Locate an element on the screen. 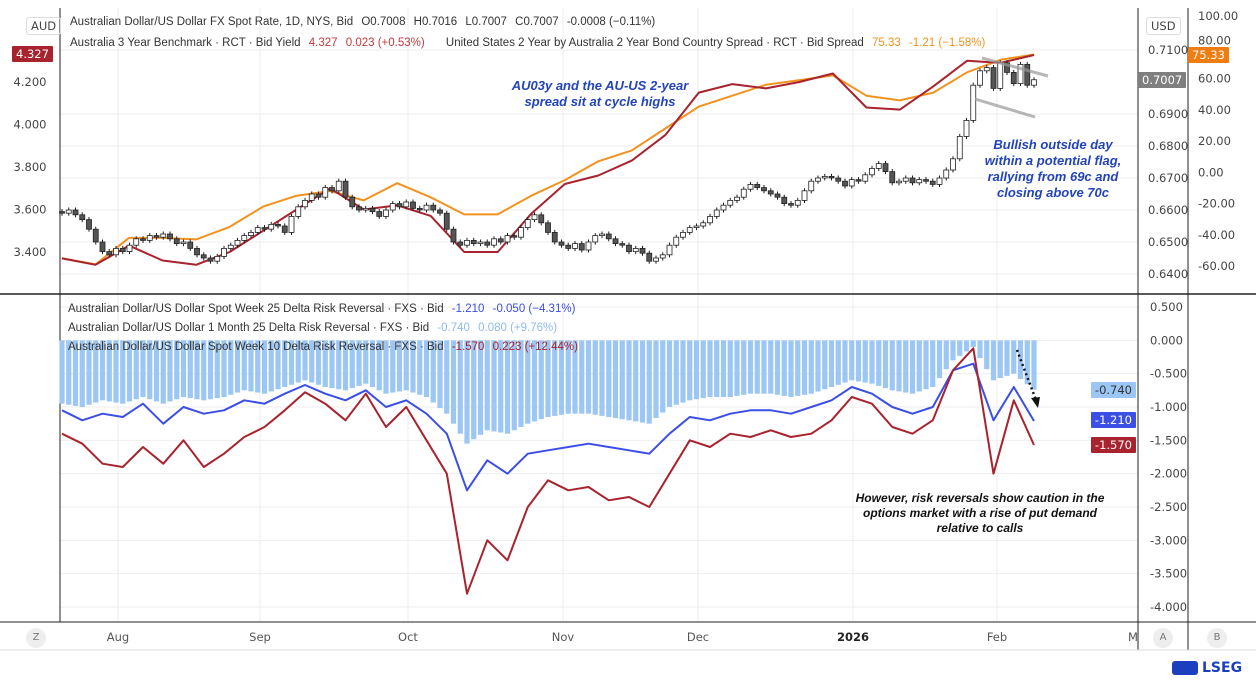  spread-axis-tick: 60.00 is located at coordinates (1214, 79).